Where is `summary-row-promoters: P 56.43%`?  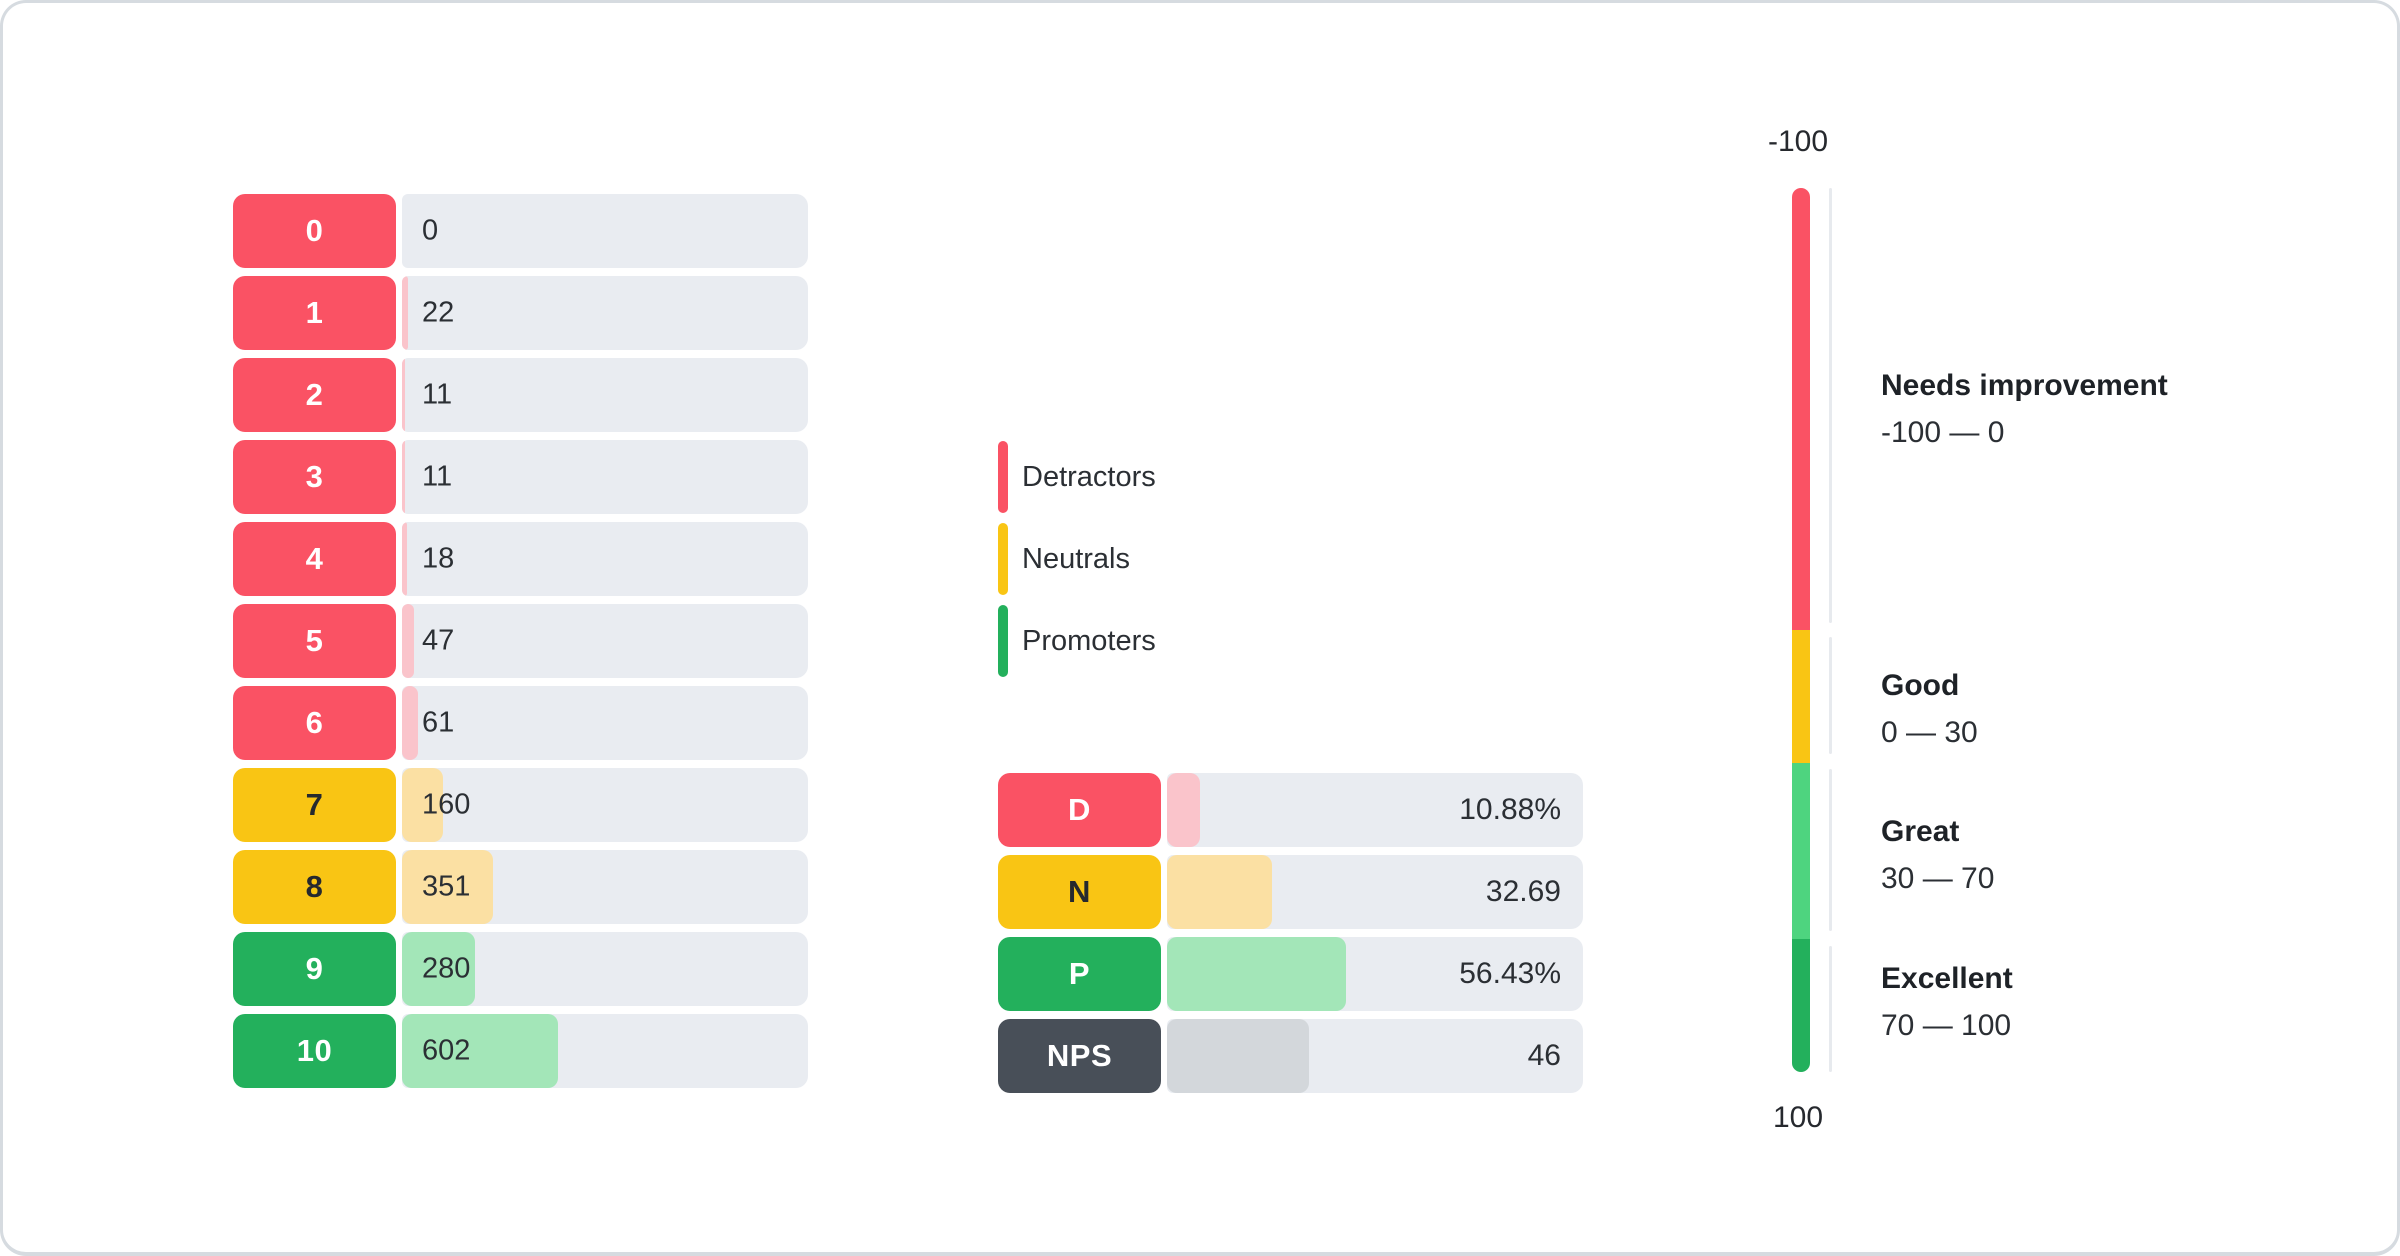 summary-row-promoters: P 56.43% is located at coordinates (1290, 974).